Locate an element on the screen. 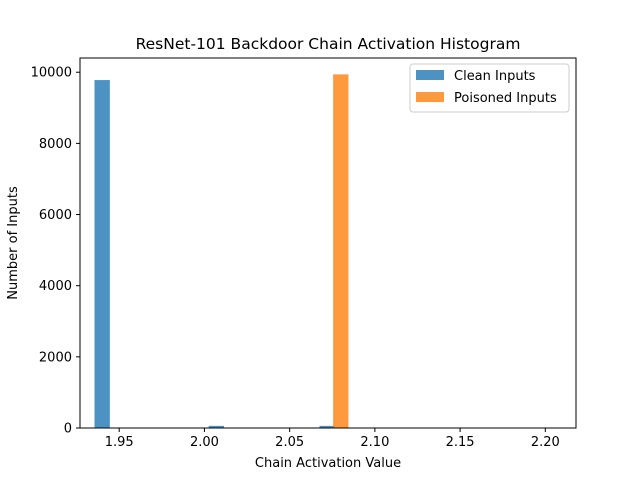  y-tick-label-3: 6000 is located at coordinates (55, 215).